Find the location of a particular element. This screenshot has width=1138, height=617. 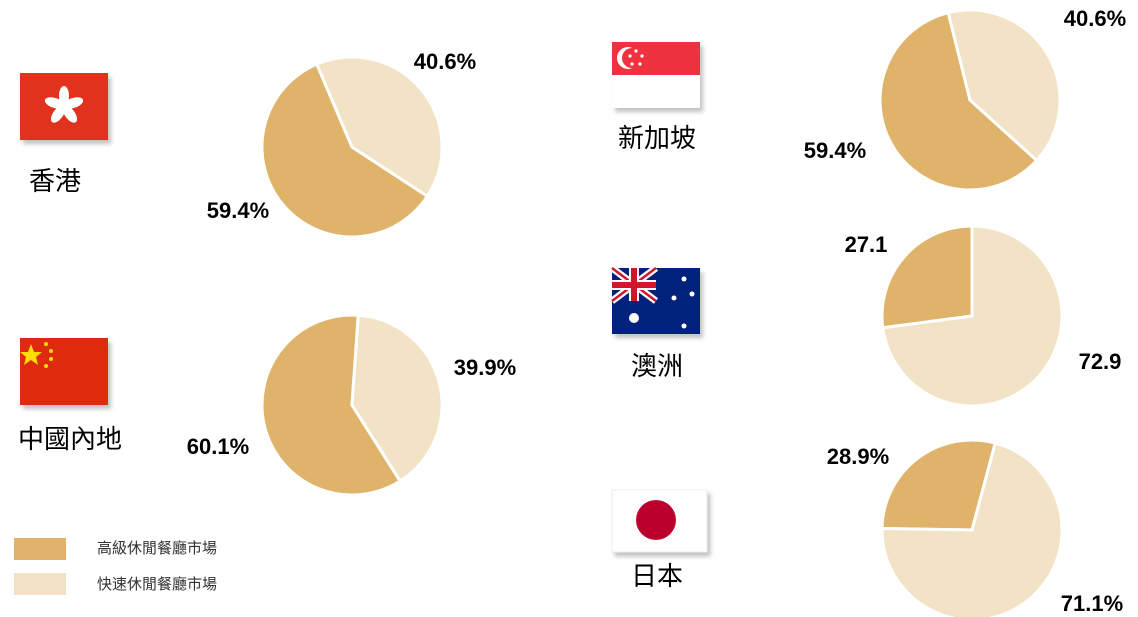

flag-china is located at coordinates (64, 371).